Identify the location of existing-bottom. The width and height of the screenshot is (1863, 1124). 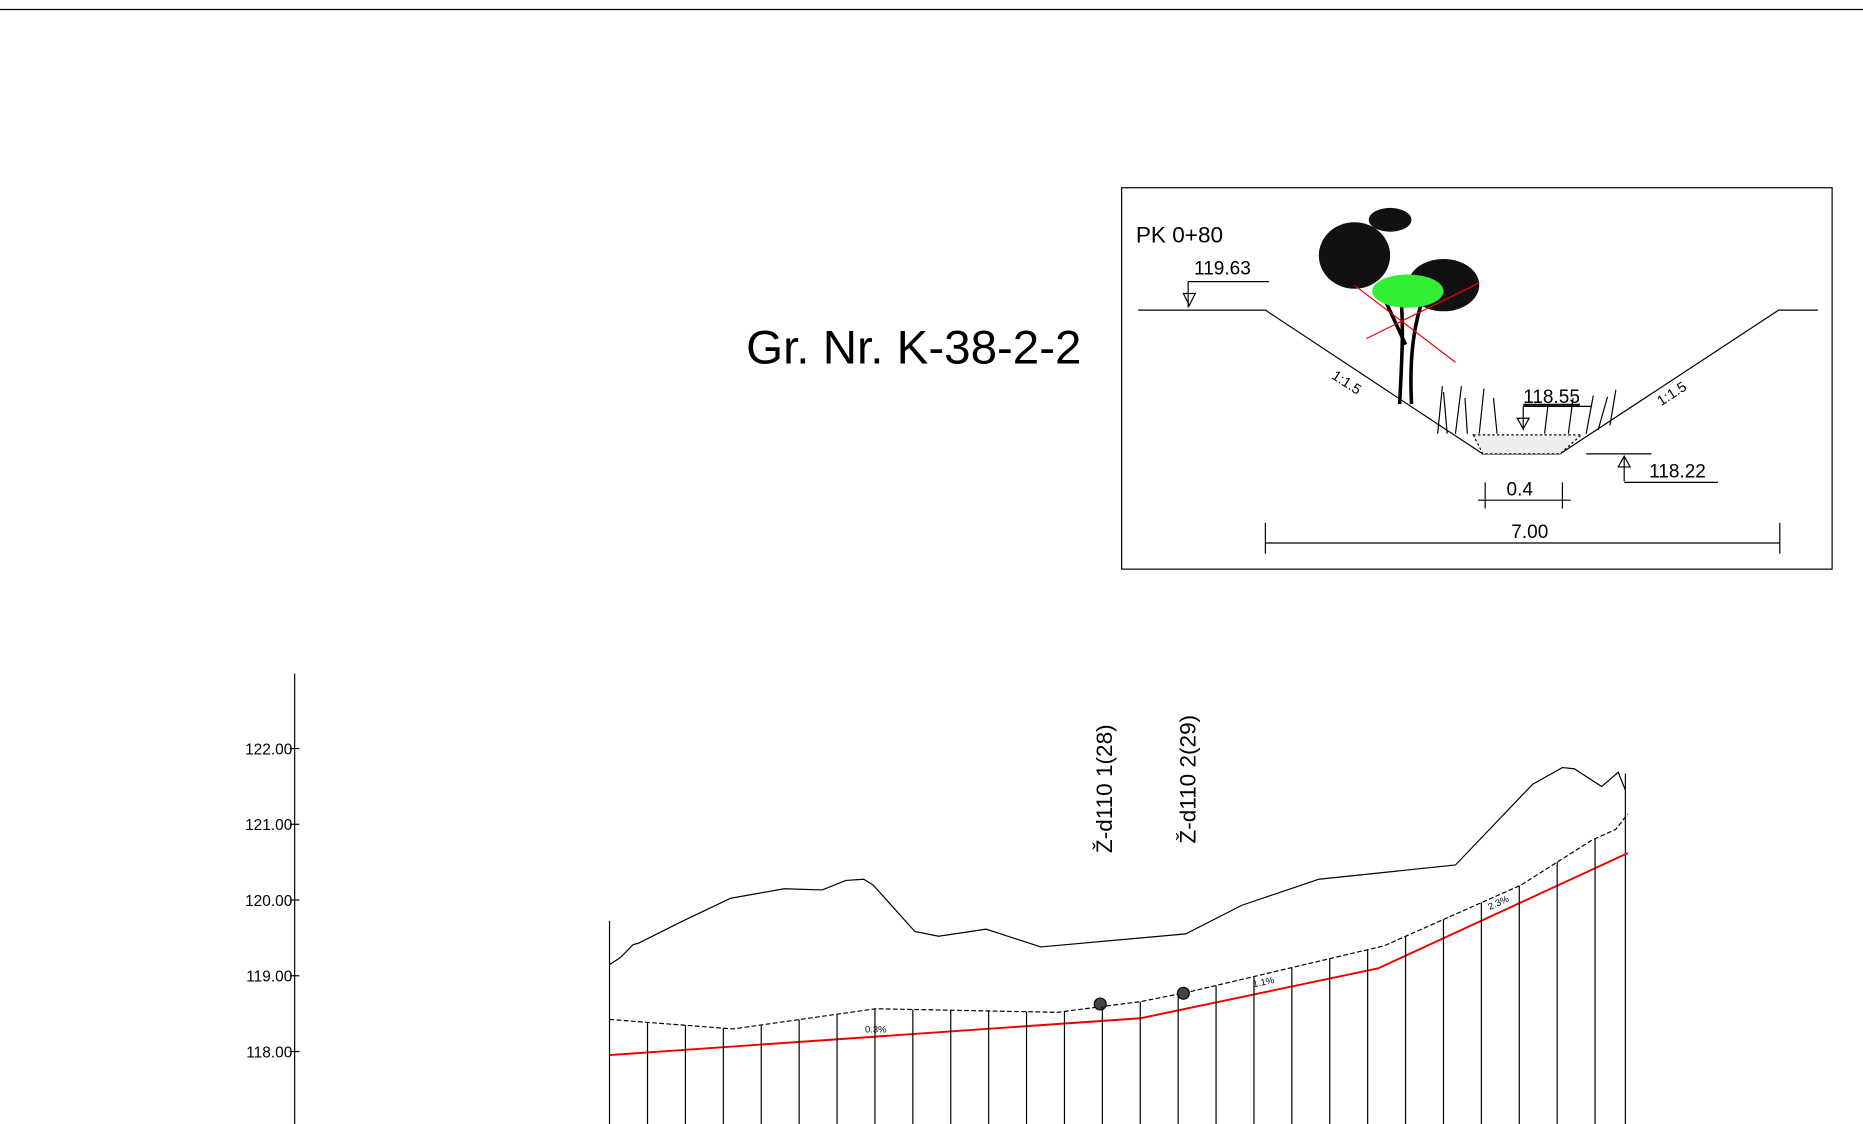
(1119, 921).